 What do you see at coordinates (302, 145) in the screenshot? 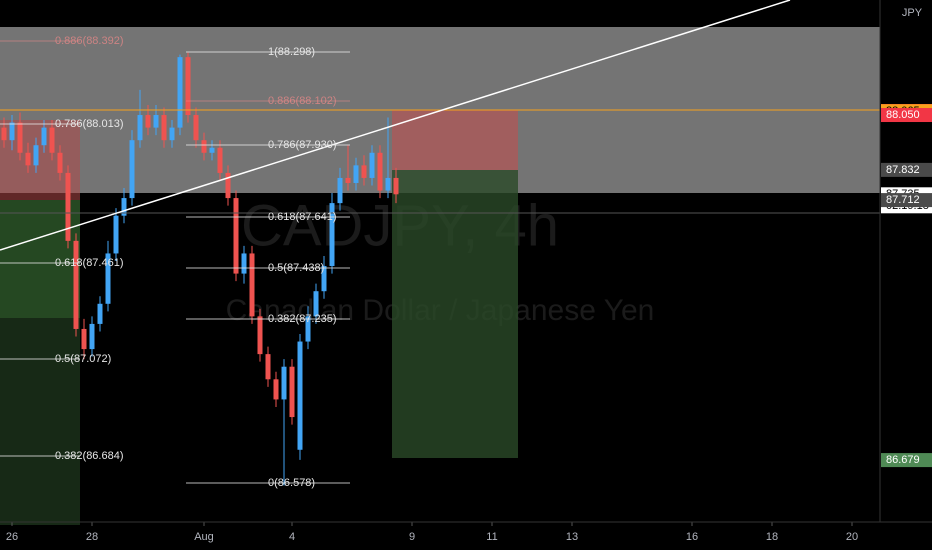
I see `fib-label: 0.786(87.930)` at bounding box center [302, 145].